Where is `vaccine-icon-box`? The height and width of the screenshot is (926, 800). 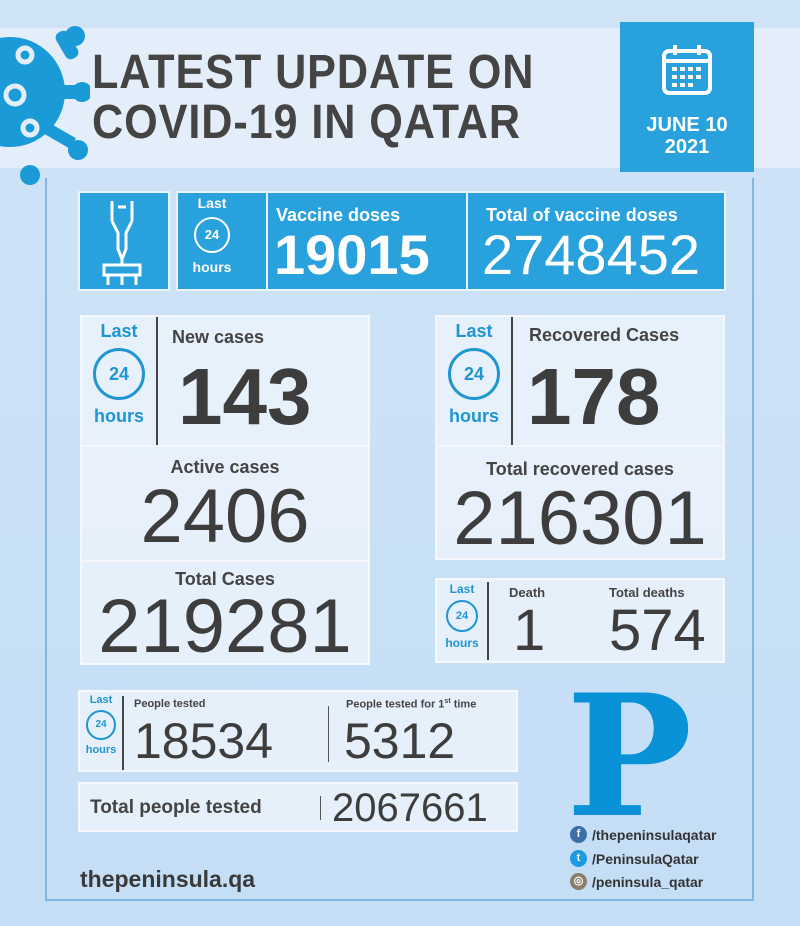 vaccine-icon-box is located at coordinates (124, 241).